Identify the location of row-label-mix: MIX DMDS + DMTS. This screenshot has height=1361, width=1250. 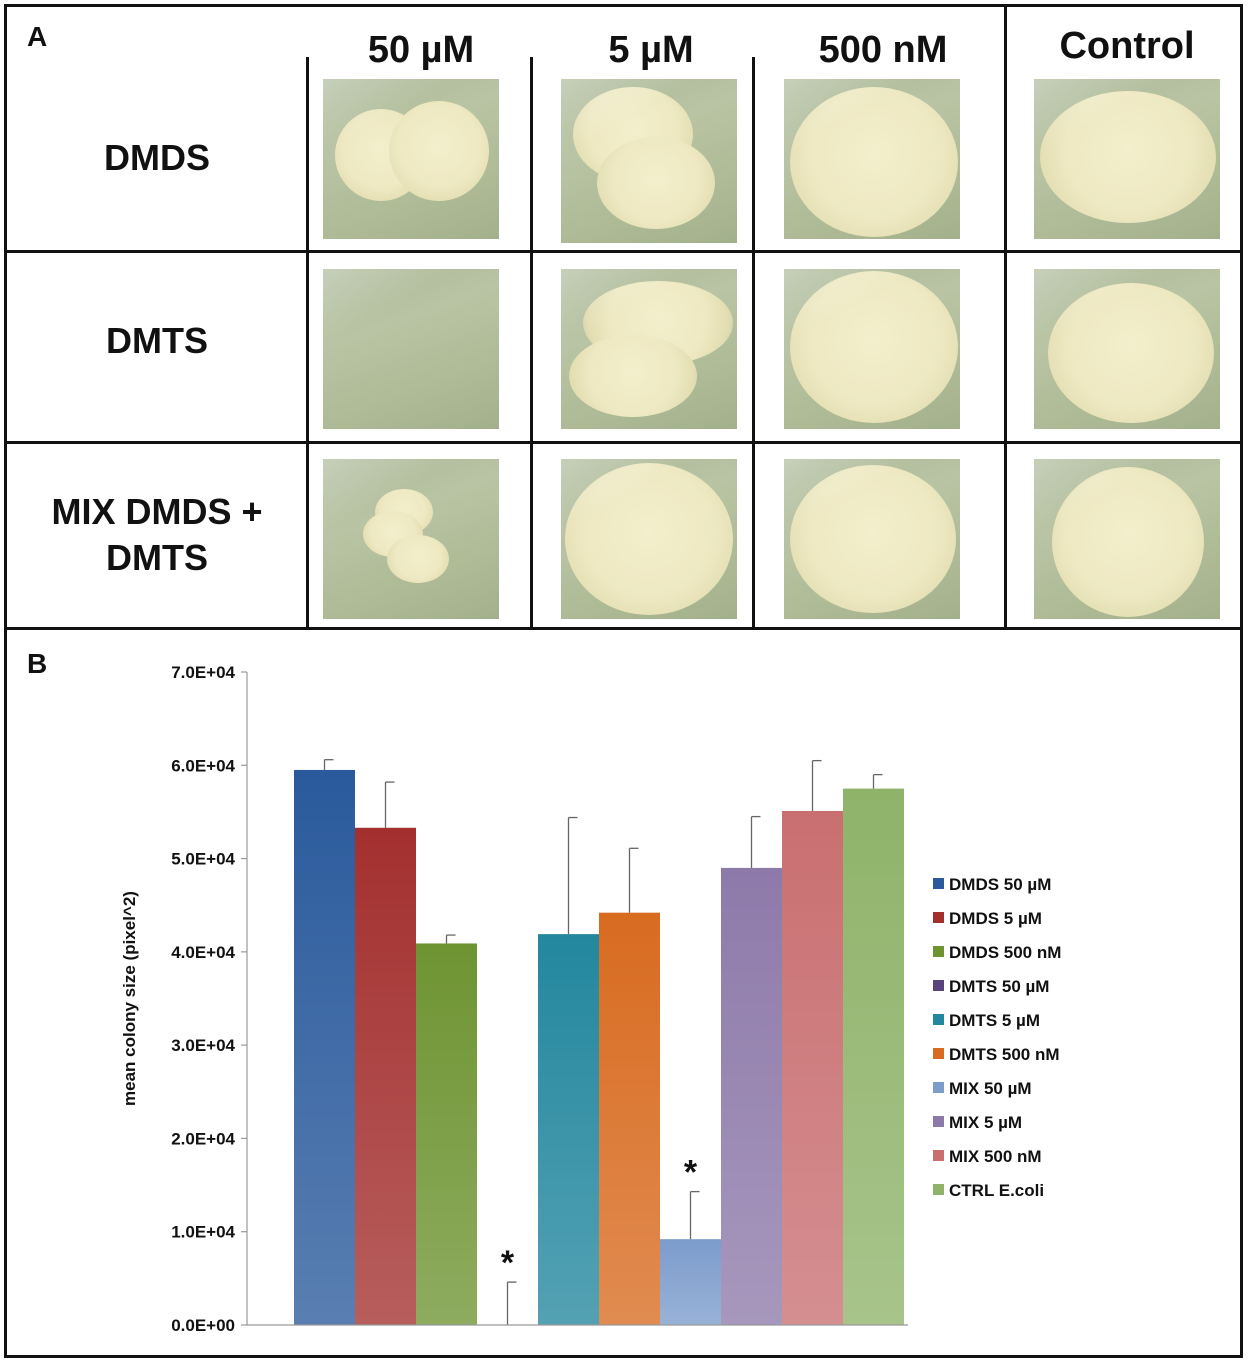
(157, 535).